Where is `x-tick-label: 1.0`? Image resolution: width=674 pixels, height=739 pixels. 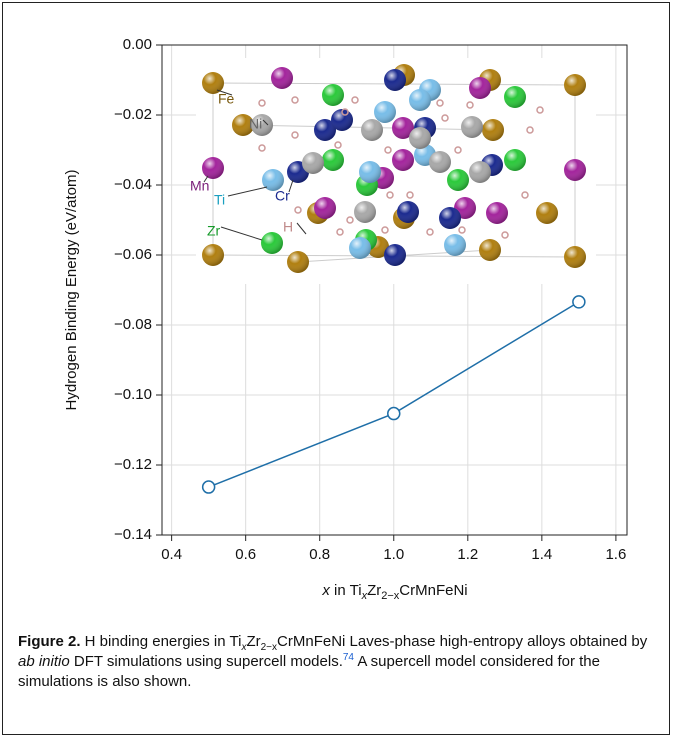
x-tick-label: 1.0 is located at coordinates (393, 554).